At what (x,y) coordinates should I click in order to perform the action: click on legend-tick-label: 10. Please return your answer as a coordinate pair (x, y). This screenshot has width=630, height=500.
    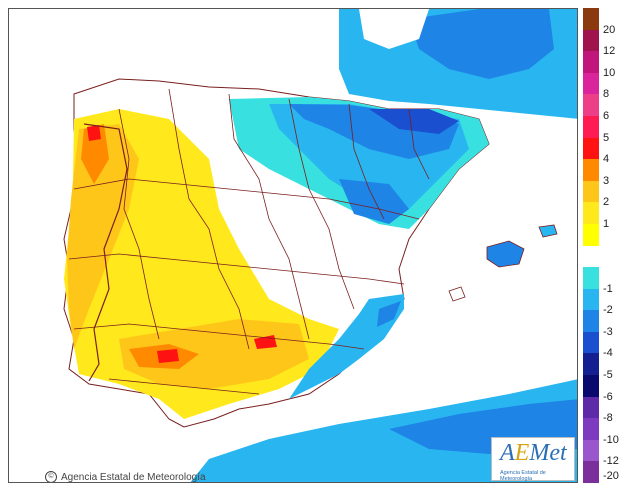
    Looking at the image, I should click on (609, 72).